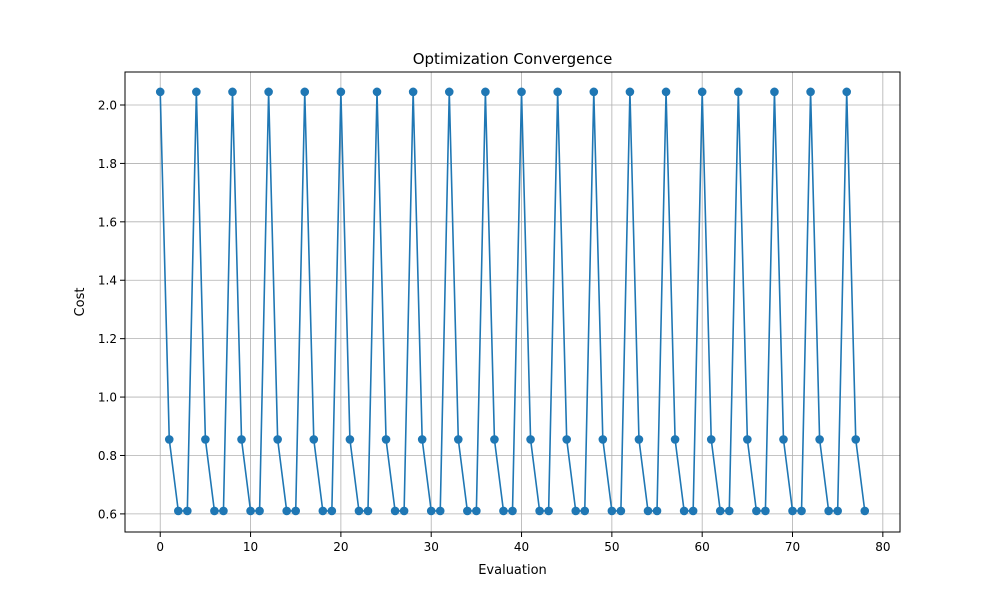  What do you see at coordinates (107, 222) in the screenshot?
I see `y-tick-label: 1.6` at bounding box center [107, 222].